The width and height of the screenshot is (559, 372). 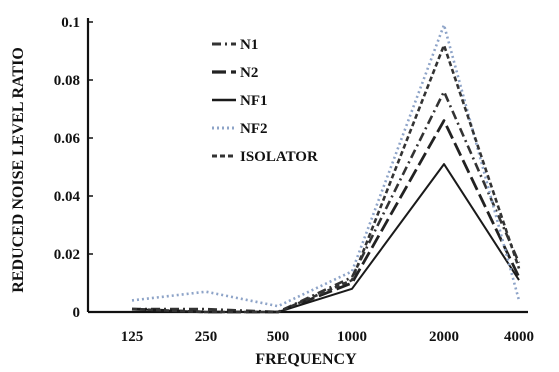 What do you see at coordinates (279, 157) in the screenshot?
I see `legend-label-isolator: ISOLATOR` at bounding box center [279, 157].